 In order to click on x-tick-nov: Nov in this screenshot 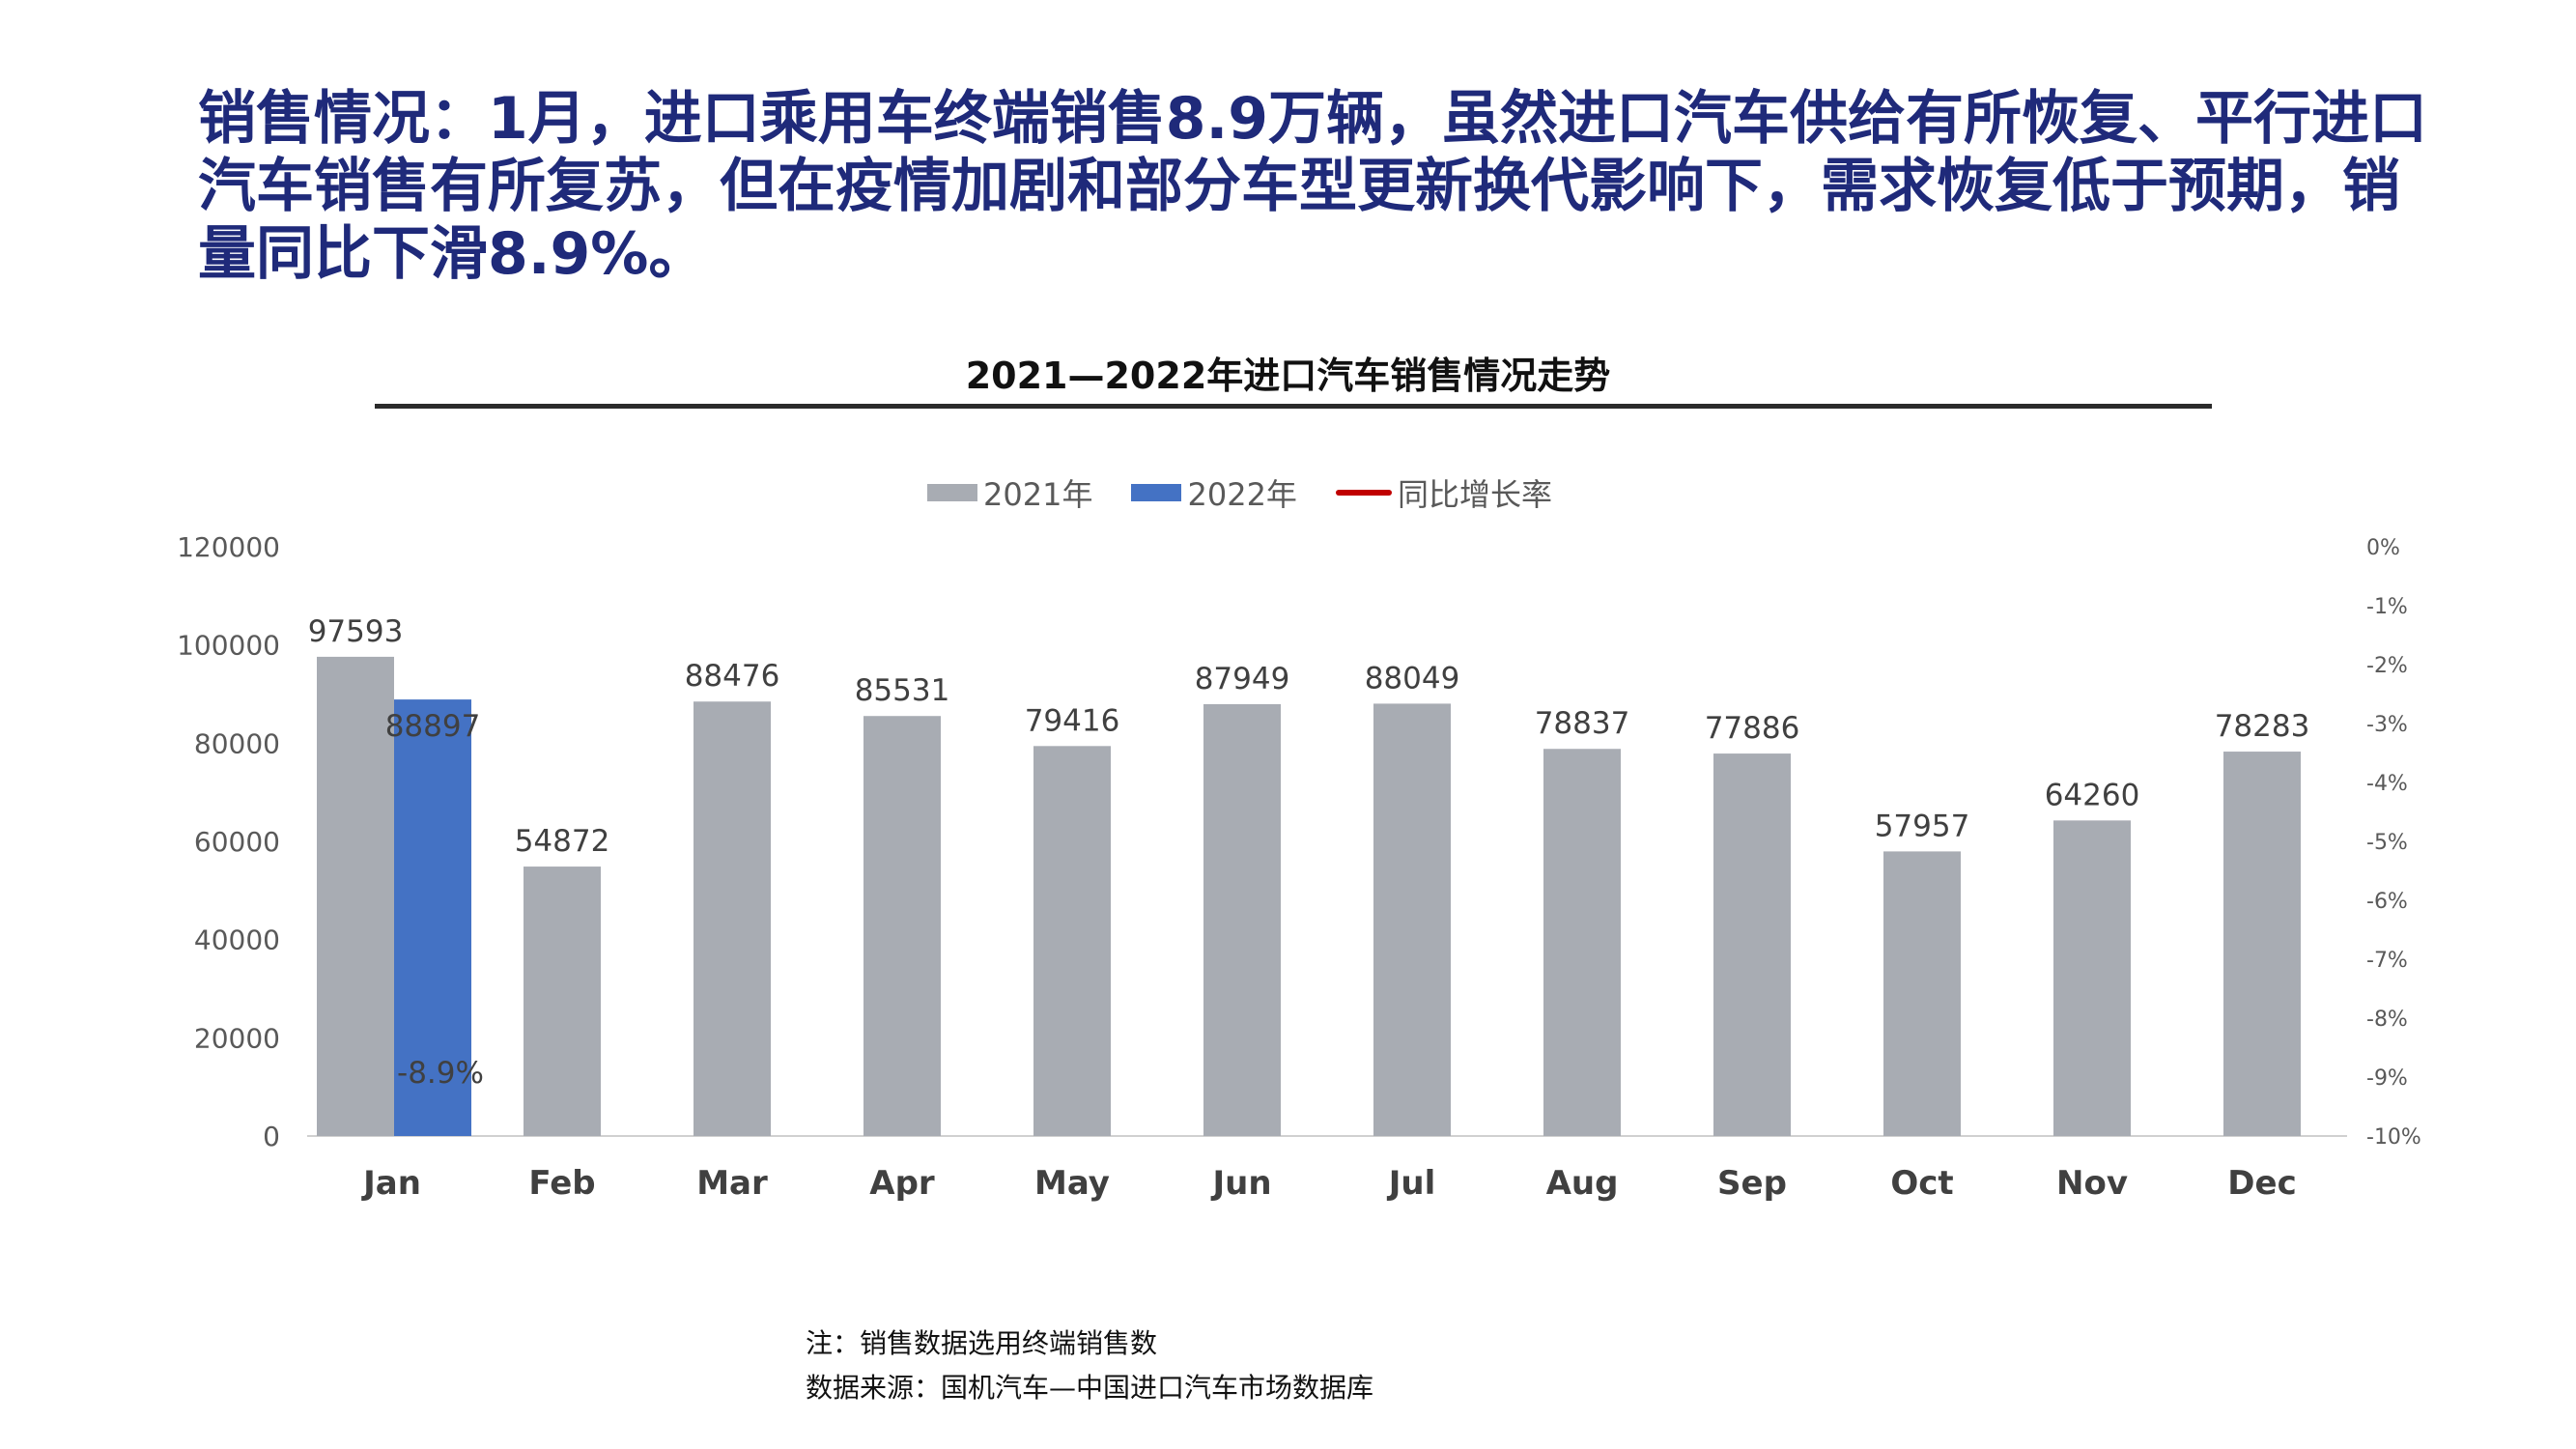, I will do `click(2092, 1183)`.